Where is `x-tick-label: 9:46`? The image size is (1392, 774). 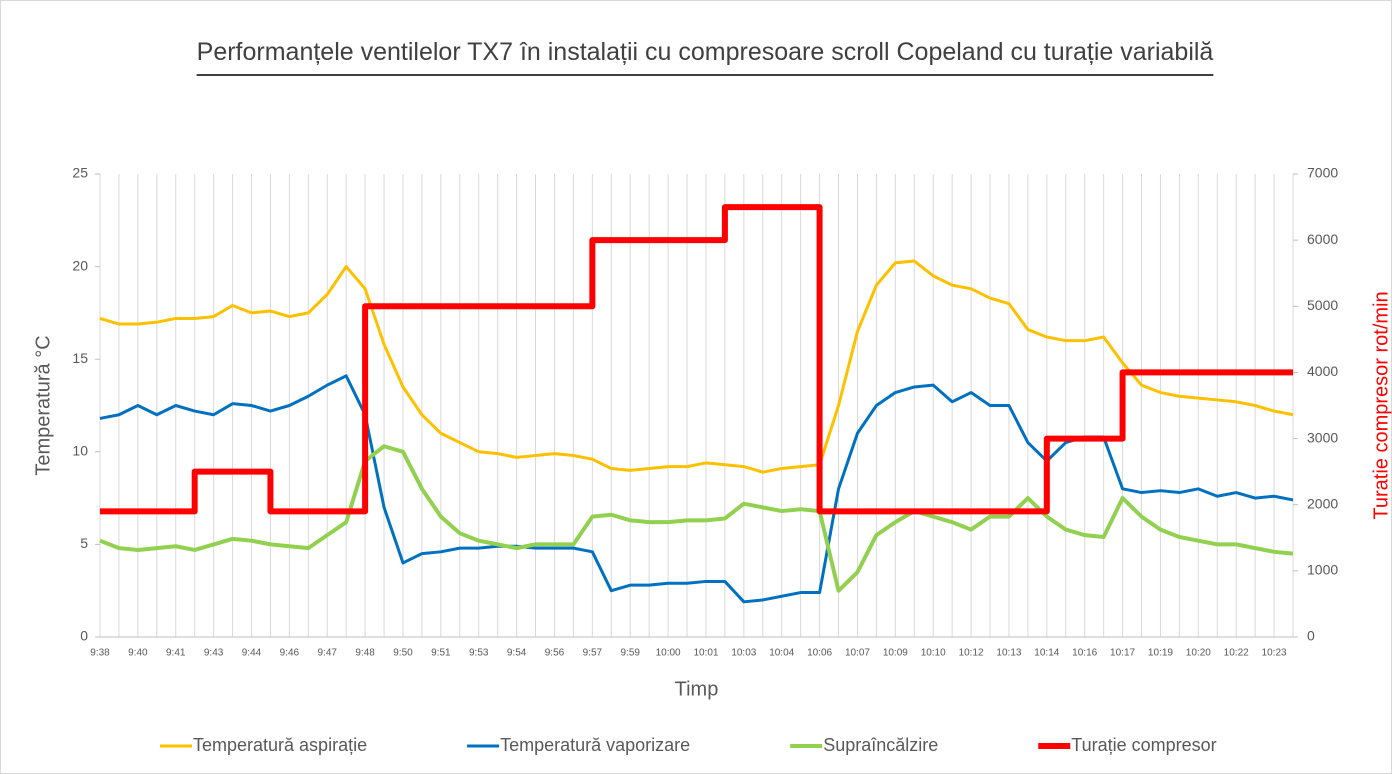 x-tick-label: 9:46 is located at coordinates (290, 653).